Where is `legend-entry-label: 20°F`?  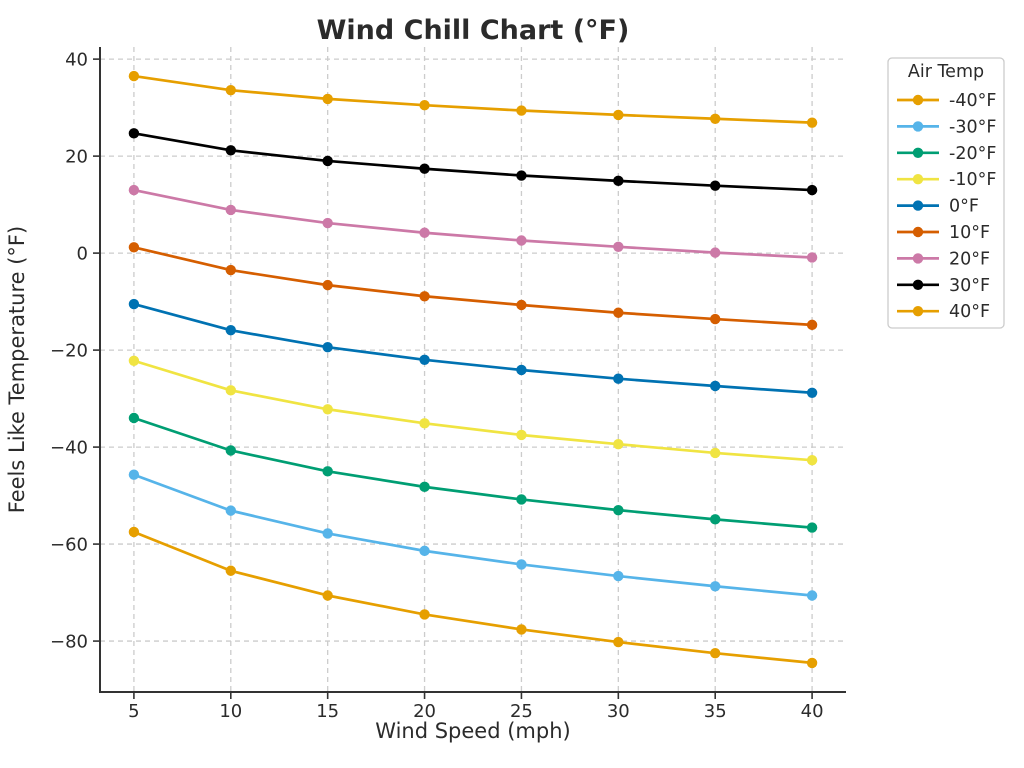
legend-entry-label: 20°F is located at coordinates (969, 259).